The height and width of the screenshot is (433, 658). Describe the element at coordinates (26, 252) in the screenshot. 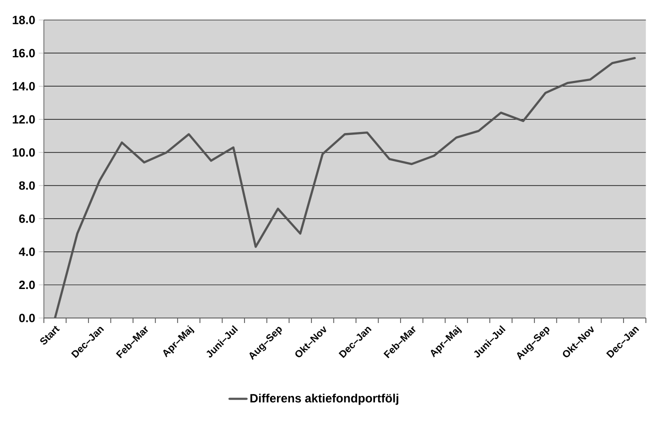

I see `y-tick-label: 4.0` at that location.